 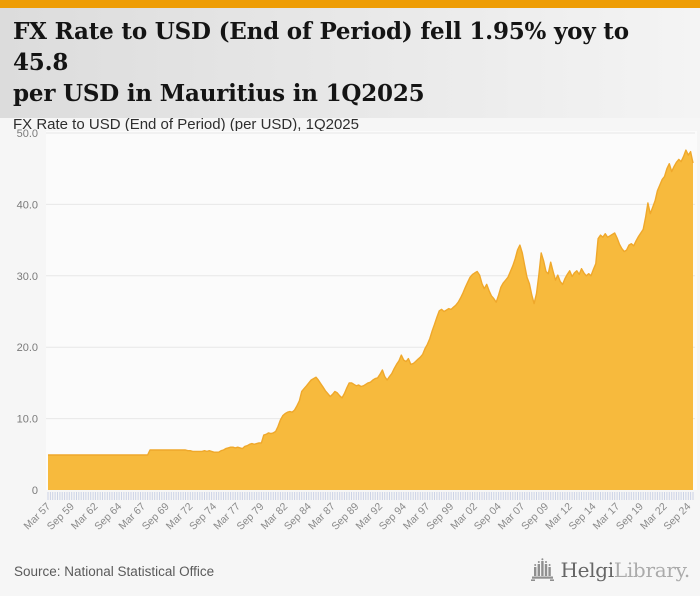 I want to click on svg-text: 30.0, so click(x=27, y=277).